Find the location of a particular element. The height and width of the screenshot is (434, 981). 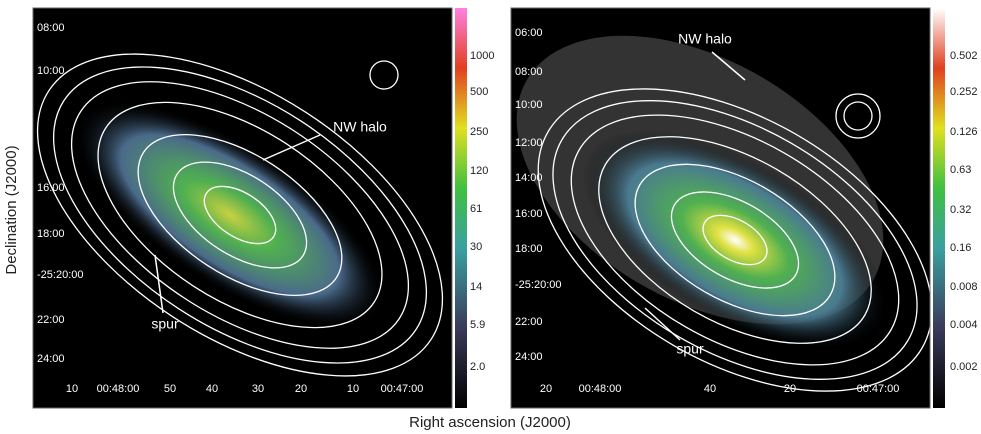

colorbar-label: 2.0 is located at coordinates (477, 367).